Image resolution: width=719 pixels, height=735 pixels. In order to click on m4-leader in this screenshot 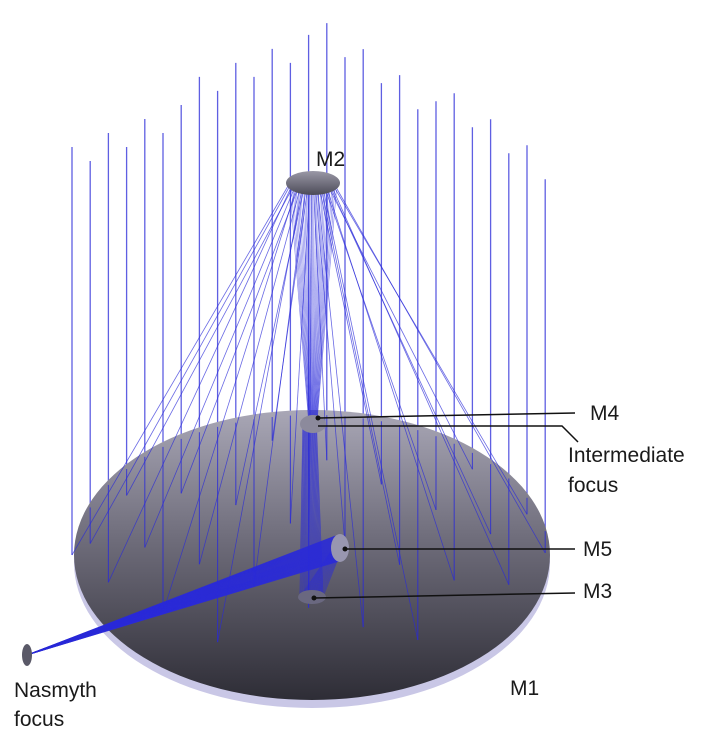, I will do `click(446, 415)`.